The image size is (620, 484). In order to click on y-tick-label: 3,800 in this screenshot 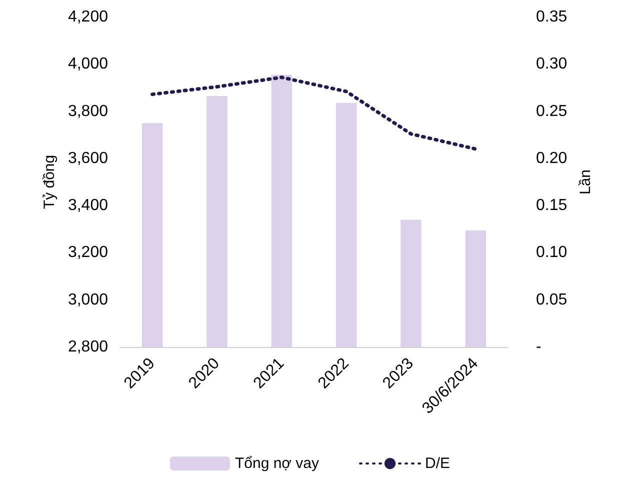, I will do `click(88, 111)`.